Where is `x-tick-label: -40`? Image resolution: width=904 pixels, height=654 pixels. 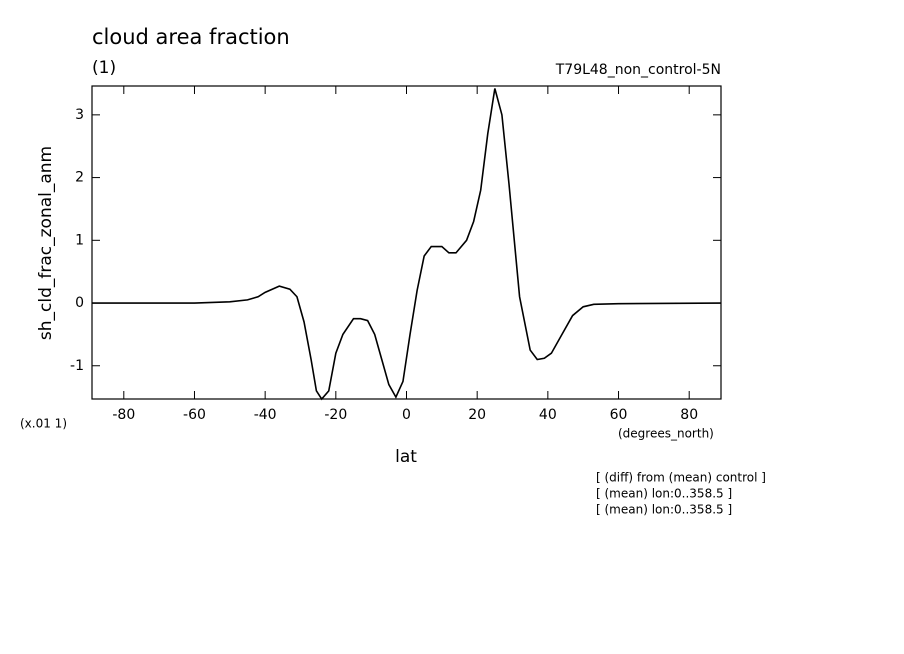
x-tick-label: -40 is located at coordinates (265, 415).